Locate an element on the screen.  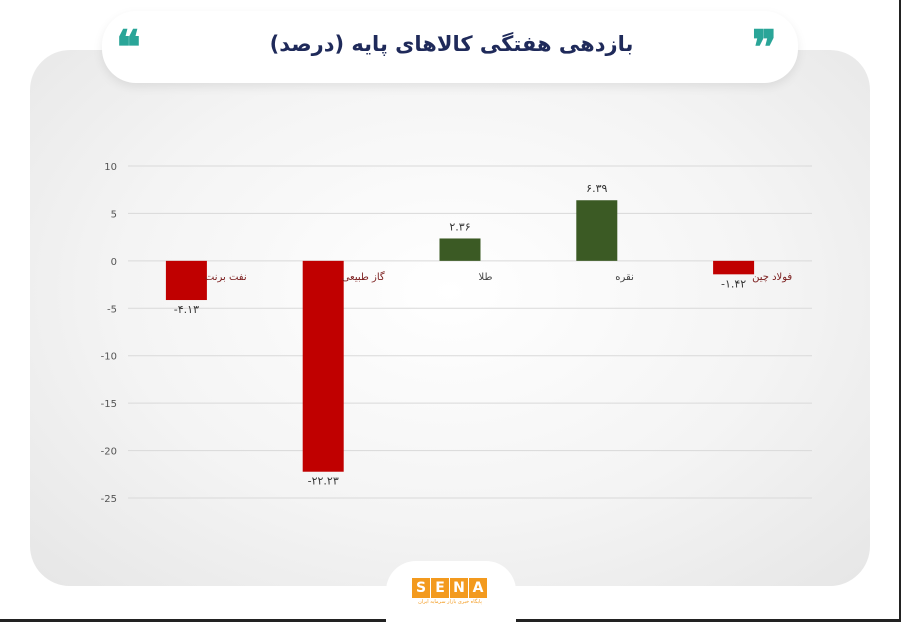
data-label: ۶.۳۹ is located at coordinates (596, 188).